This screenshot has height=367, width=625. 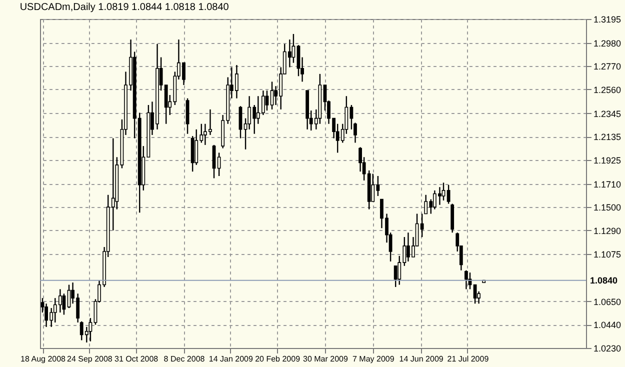 I want to click on x-tick-label: 31 Oct 2008, so click(x=136, y=359).